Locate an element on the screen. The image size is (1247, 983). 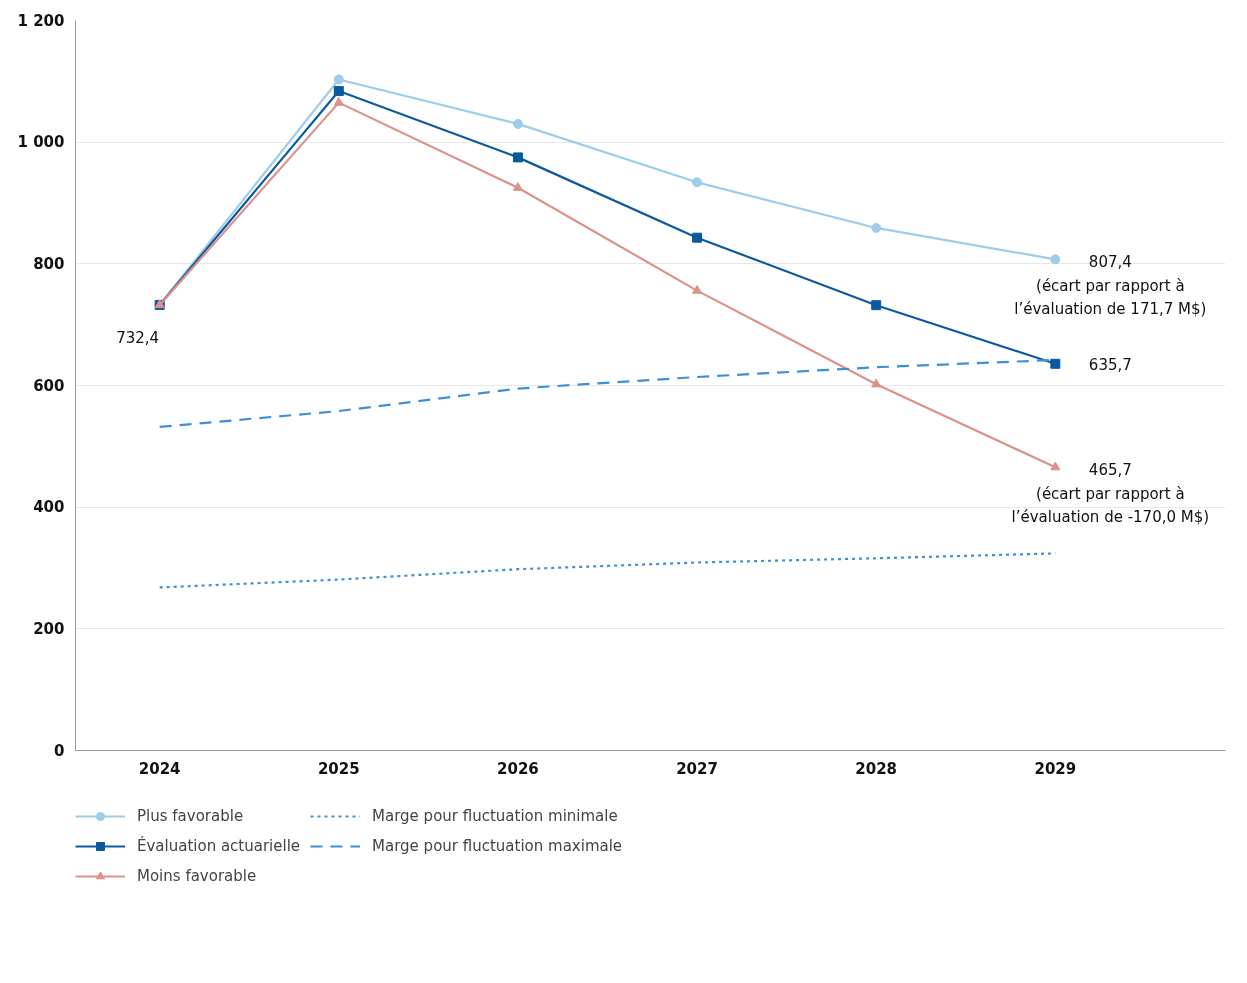
annotation: 732,4 is located at coordinates (138, 337).